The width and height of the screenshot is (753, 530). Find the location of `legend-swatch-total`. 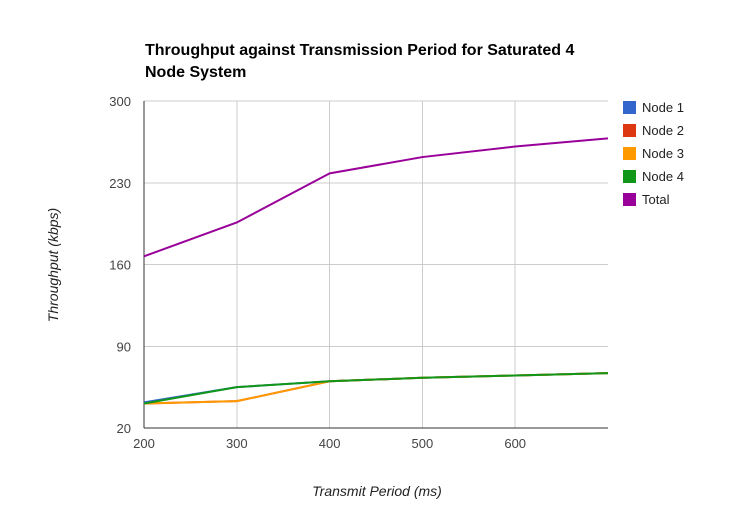

legend-swatch-total is located at coordinates (629, 199).